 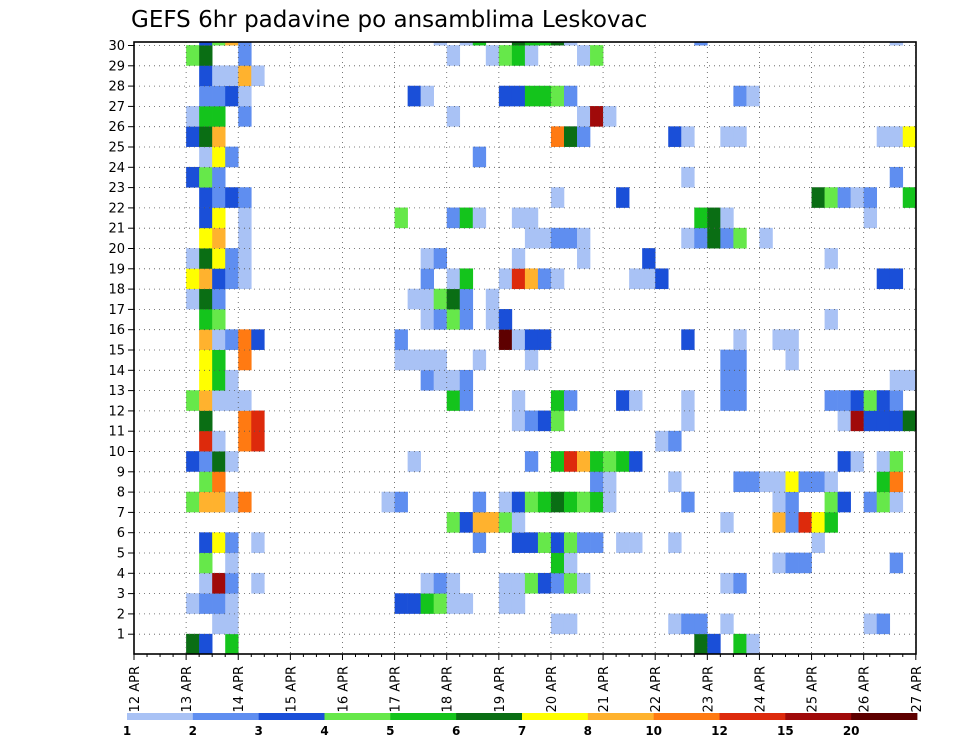 What do you see at coordinates (116, 87) in the screenshot?
I see `y-tick-label: 28` at bounding box center [116, 87].